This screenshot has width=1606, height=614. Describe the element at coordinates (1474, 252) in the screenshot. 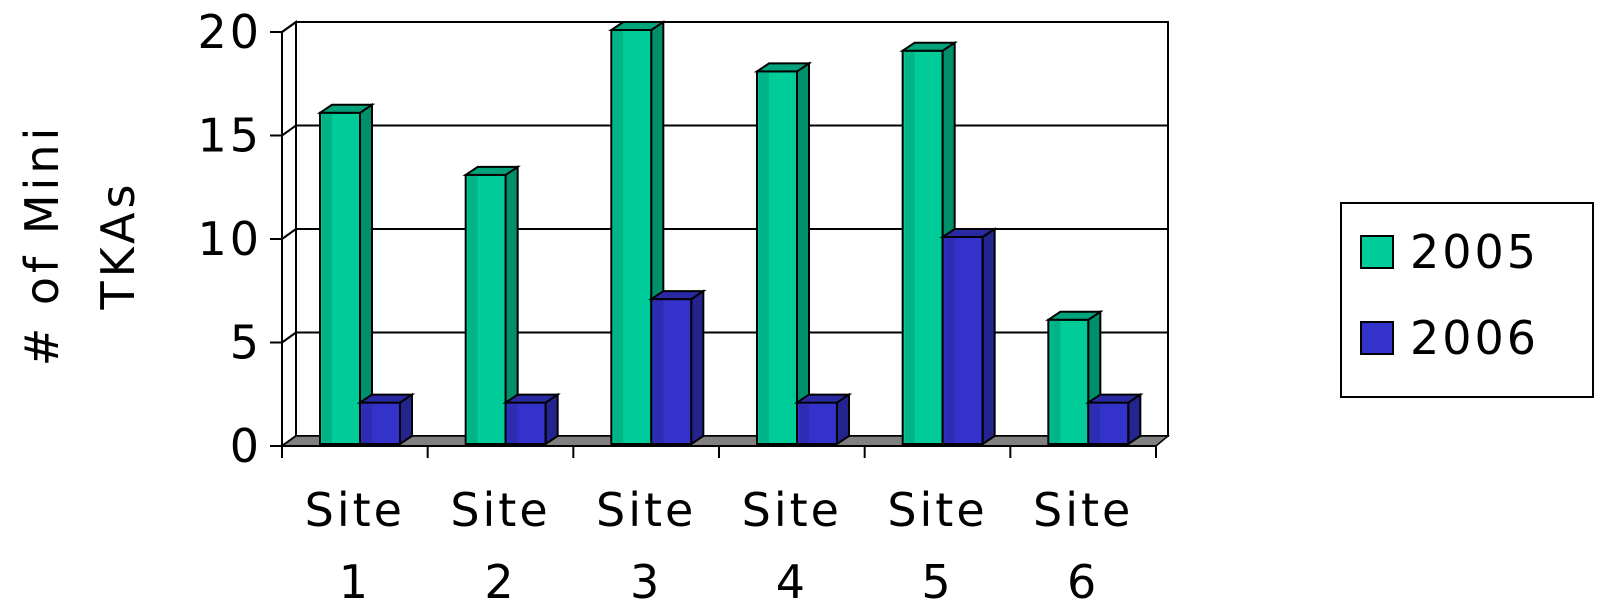

I see `legend-label-2005: 2005` at that location.